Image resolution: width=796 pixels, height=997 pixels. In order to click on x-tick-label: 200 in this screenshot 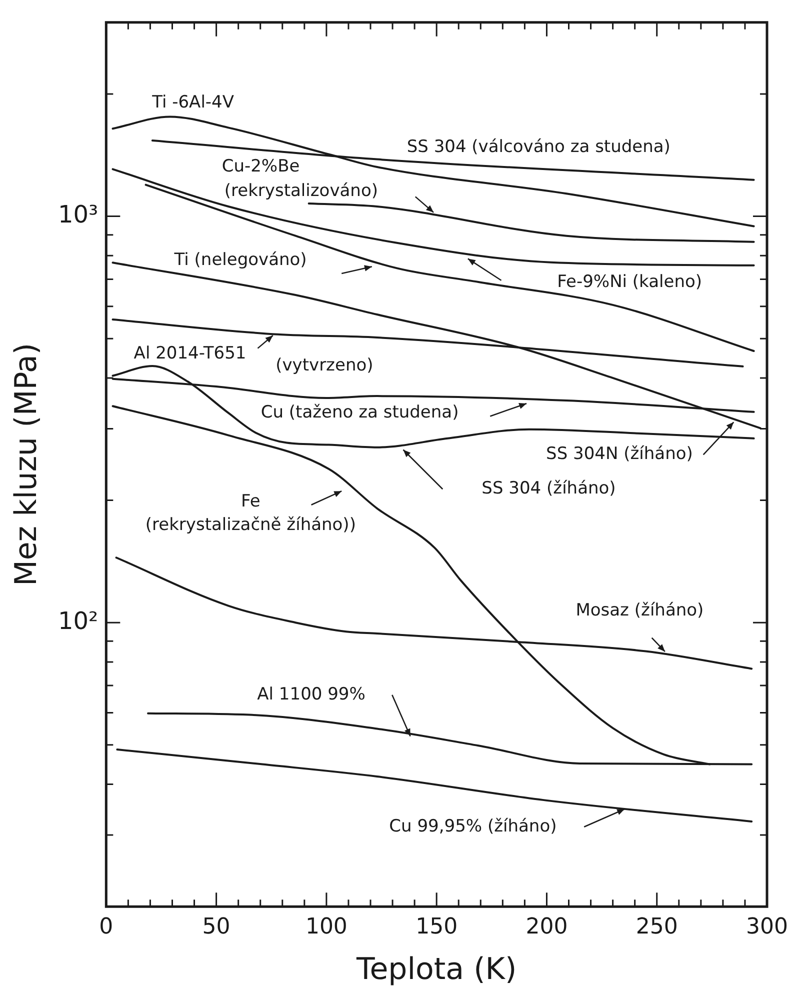, I will do `click(547, 927)`.